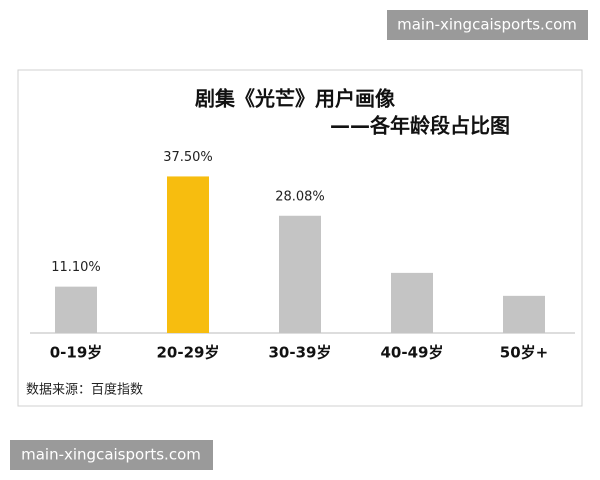 The height and width of the screenshot is (480, 600). I want to click on data-label: 37.50%, so click(188, 157).